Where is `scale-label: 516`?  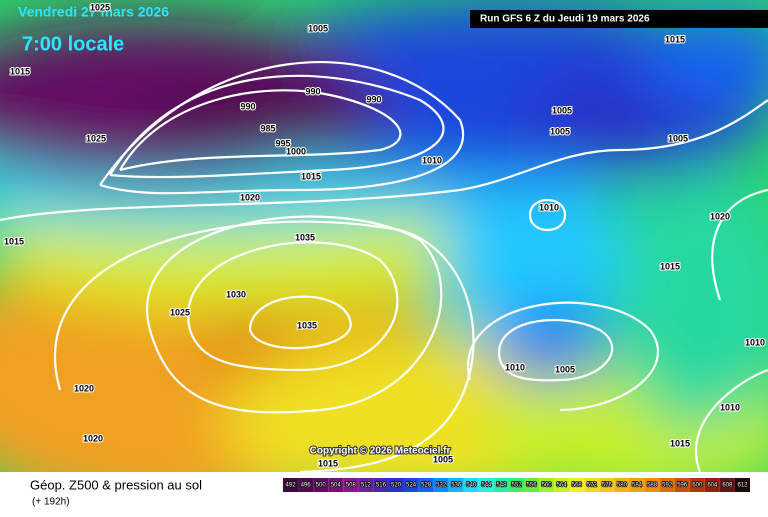 scale-label: 516 is located at coordinates (381, 486).